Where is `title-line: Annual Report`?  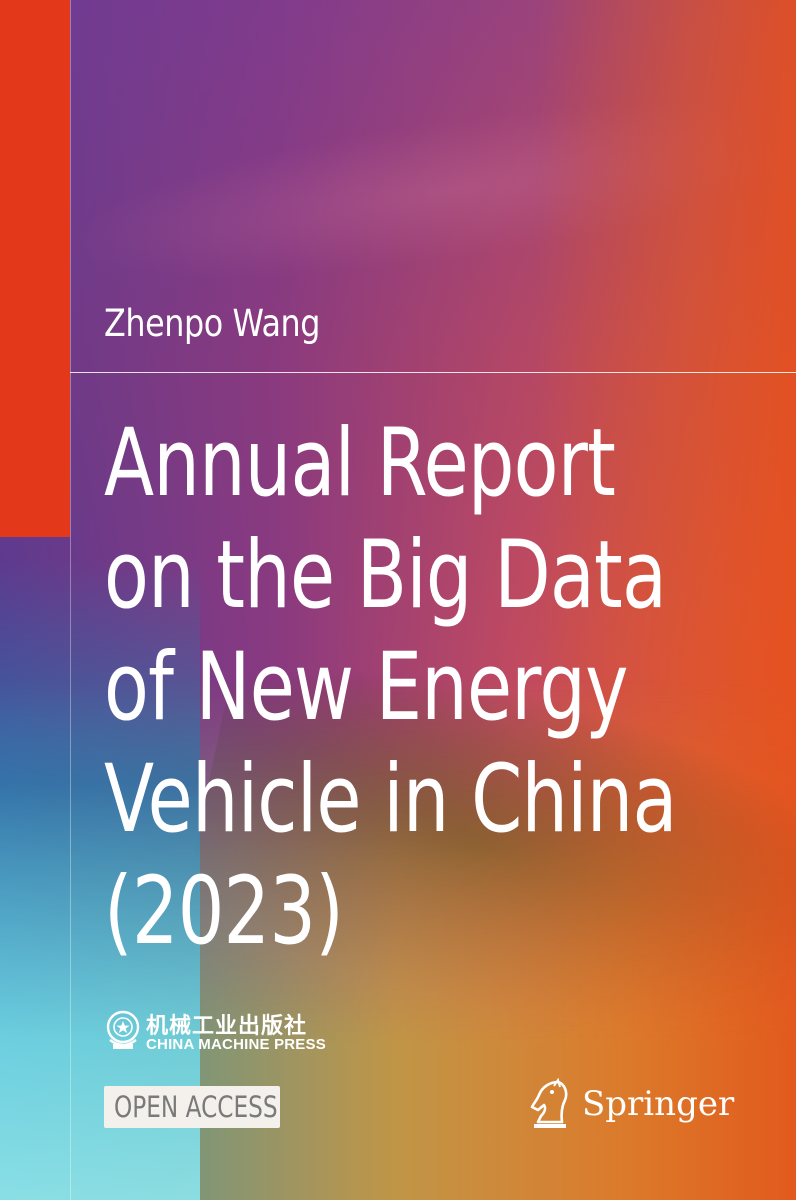 title-line: Annual Report is located at coordinates (360, 463).